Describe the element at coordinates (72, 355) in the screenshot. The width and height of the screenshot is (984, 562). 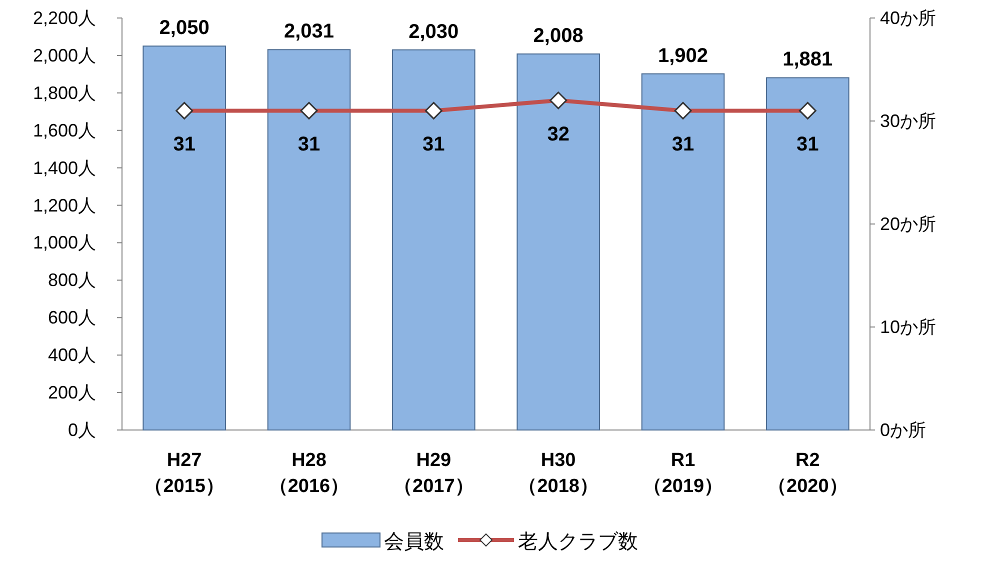
I see `y-tick-label: 400人` at that location.